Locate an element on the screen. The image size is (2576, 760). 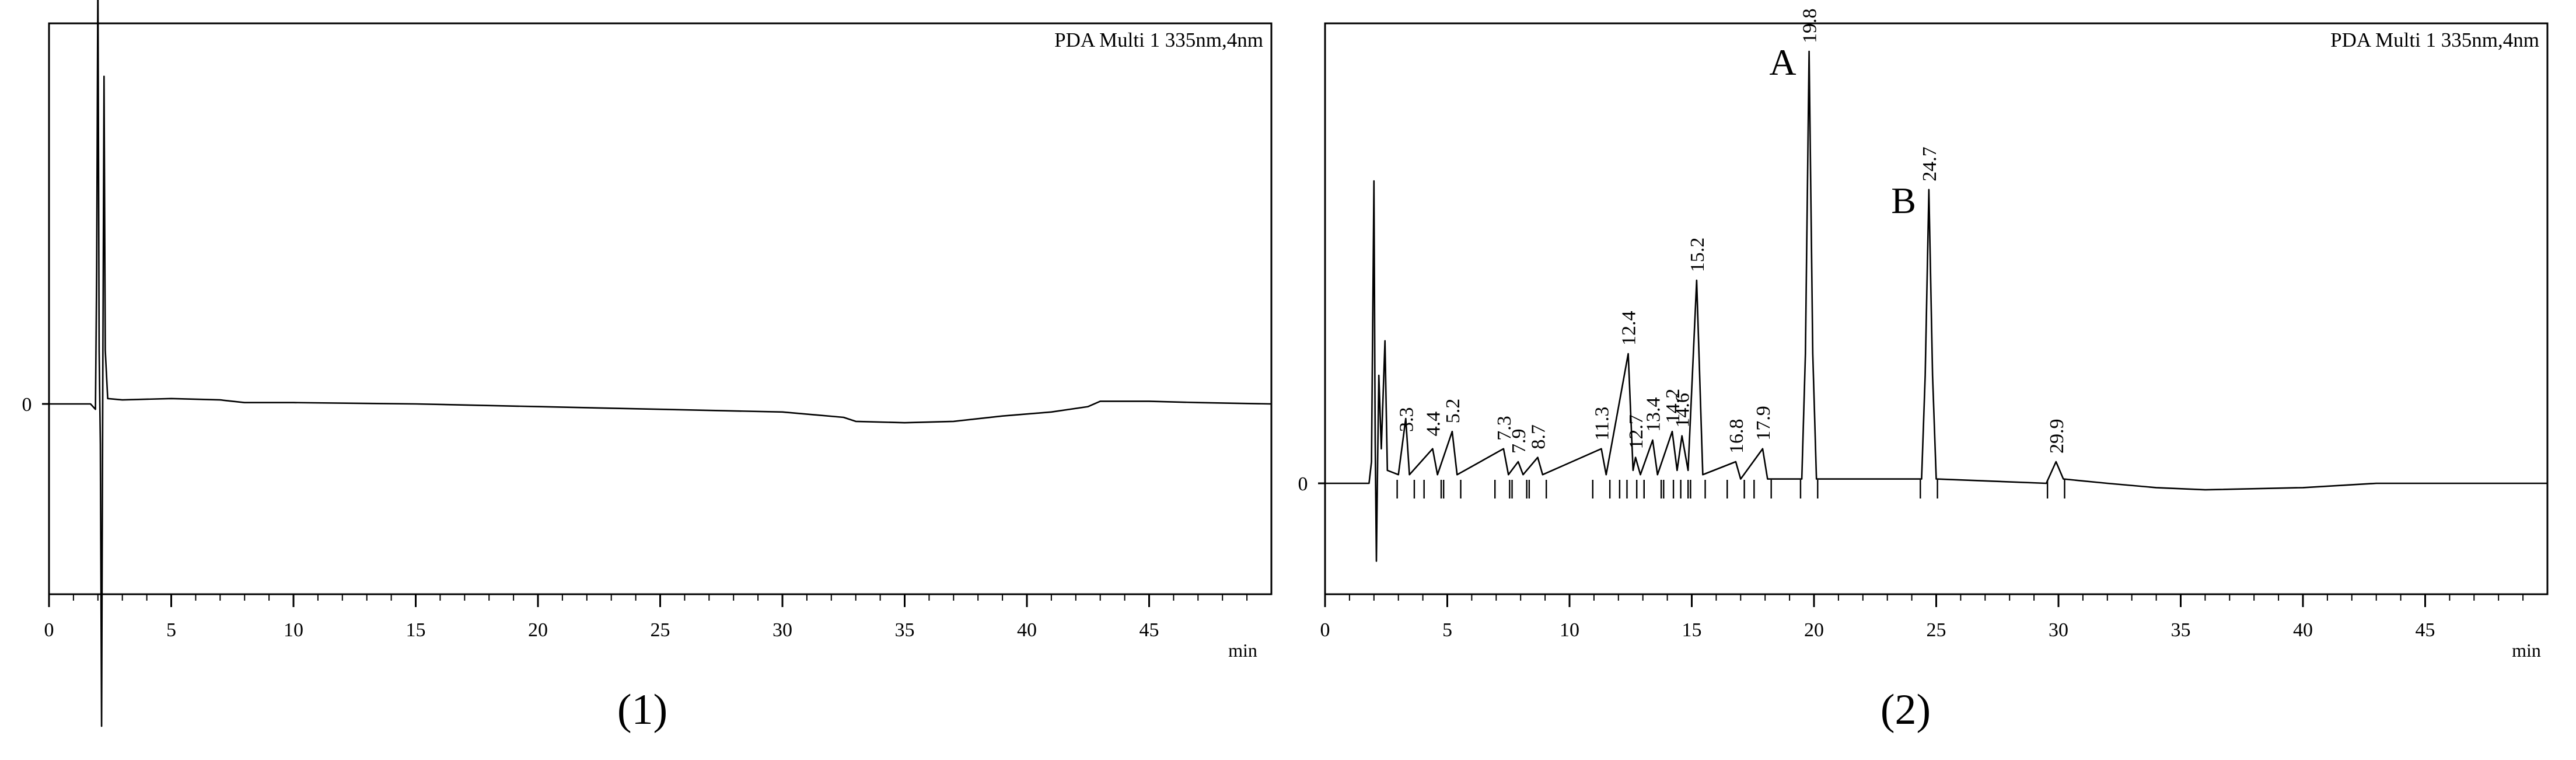
peak-label: 13.4 is located at coordinates (1653, 415).